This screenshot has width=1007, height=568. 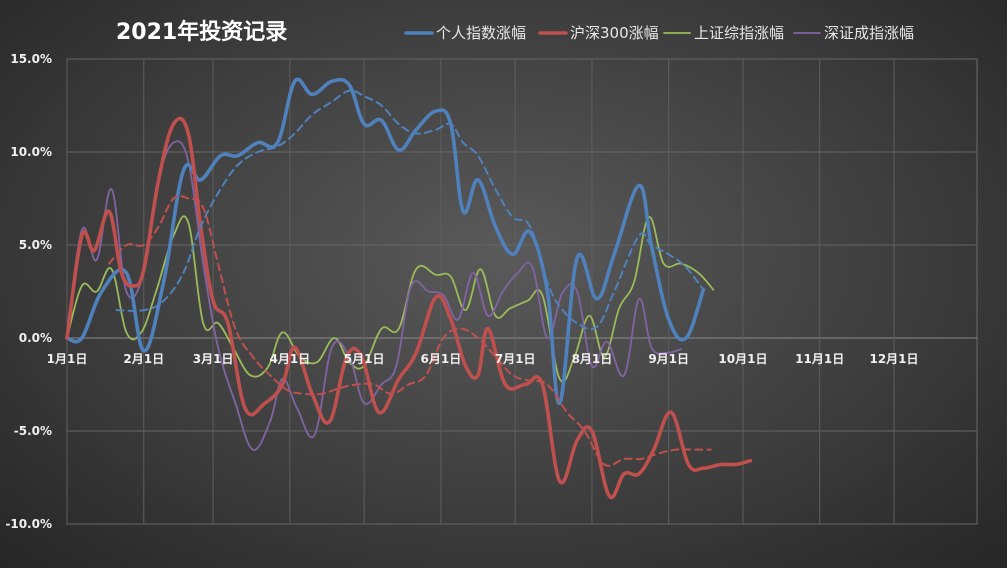 I want to click on x-tick-label: 3月1日, so click(x=213, y=359).